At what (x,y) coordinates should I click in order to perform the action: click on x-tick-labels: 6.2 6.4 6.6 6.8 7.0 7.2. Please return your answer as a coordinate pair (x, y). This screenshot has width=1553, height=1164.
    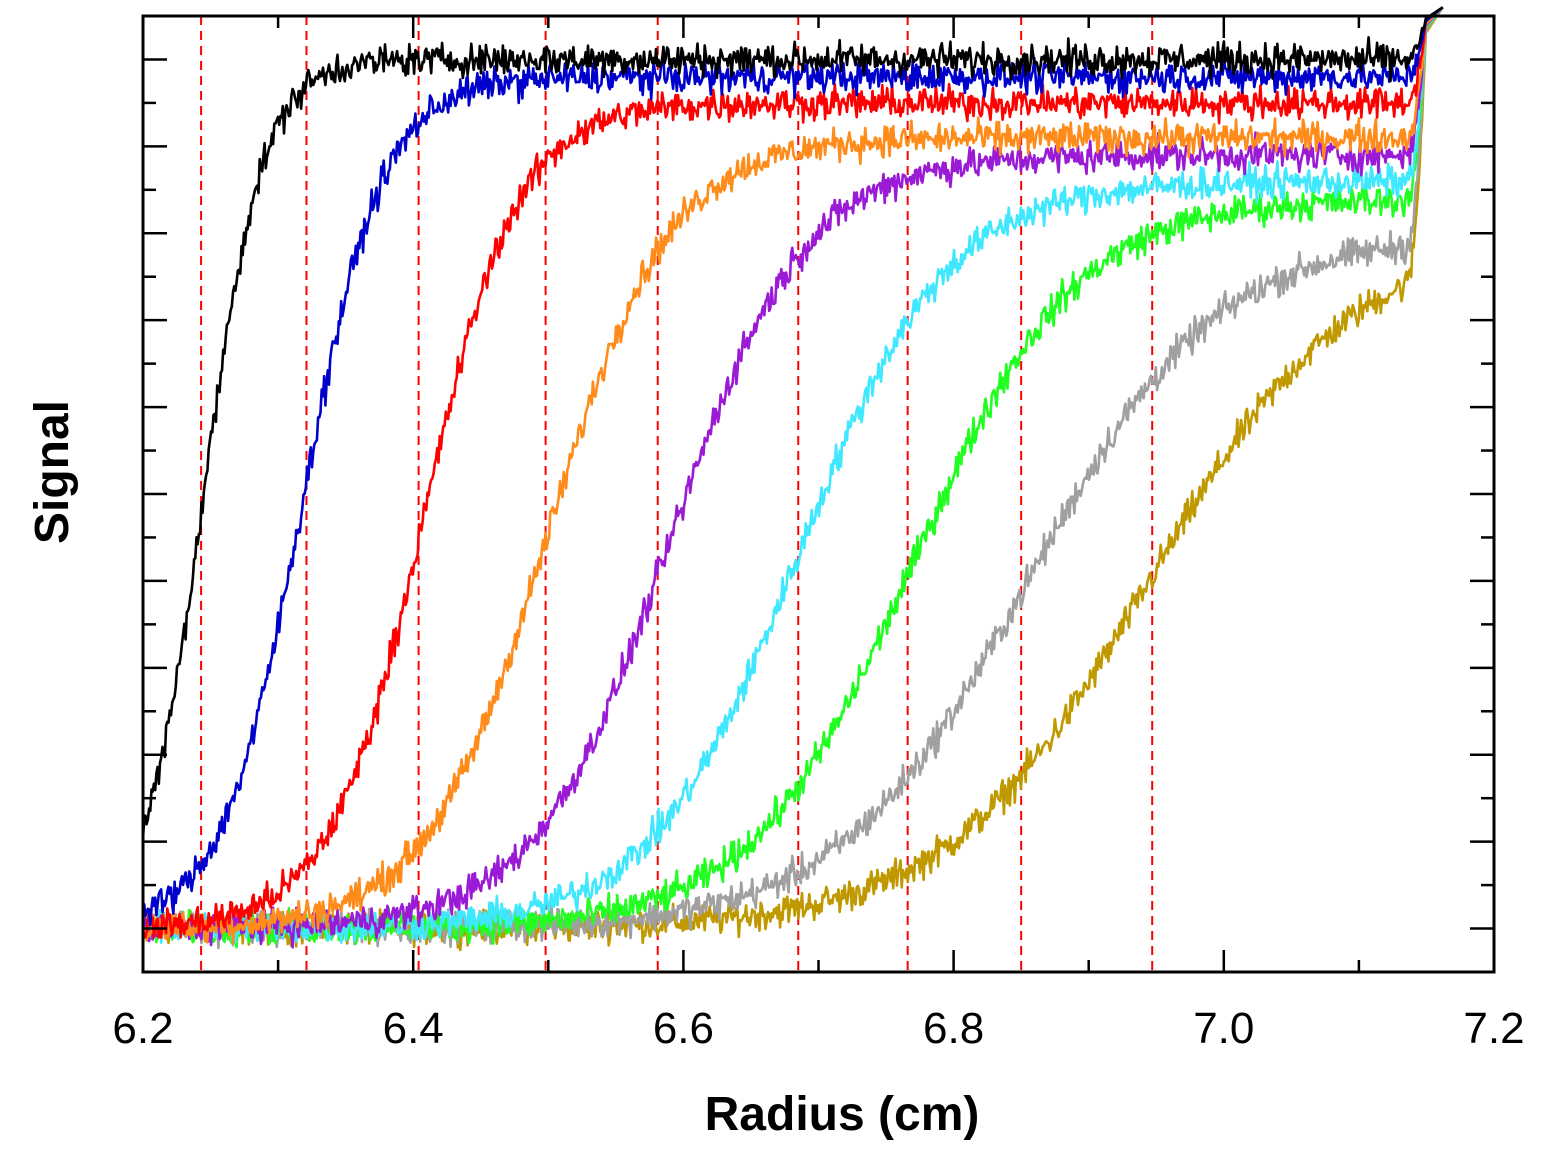
    Looking at the image, I should click on (818, 1028).